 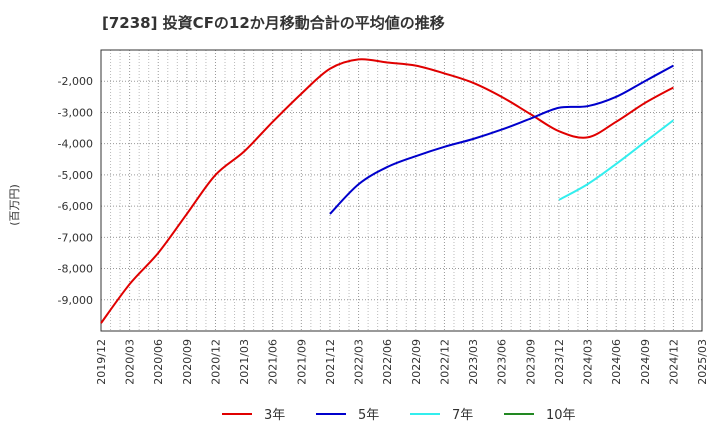 What do you see at coordinates (416, 362) in the screenshot?
I see `x-tick-label: 2022/09` at bounding box center [416, 362].